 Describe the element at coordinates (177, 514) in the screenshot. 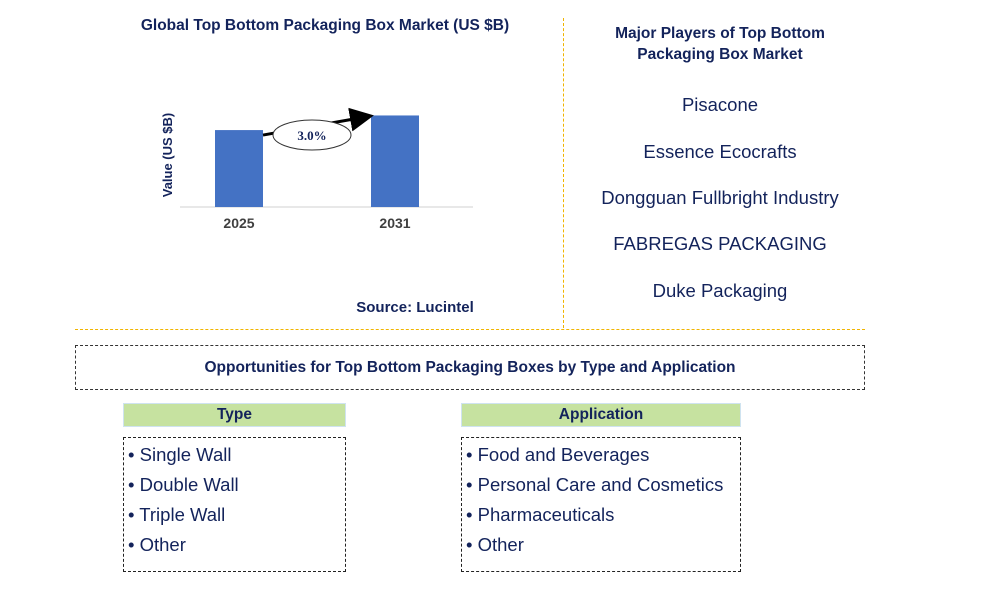

I see `type-item: • Triple Wall` at that location.